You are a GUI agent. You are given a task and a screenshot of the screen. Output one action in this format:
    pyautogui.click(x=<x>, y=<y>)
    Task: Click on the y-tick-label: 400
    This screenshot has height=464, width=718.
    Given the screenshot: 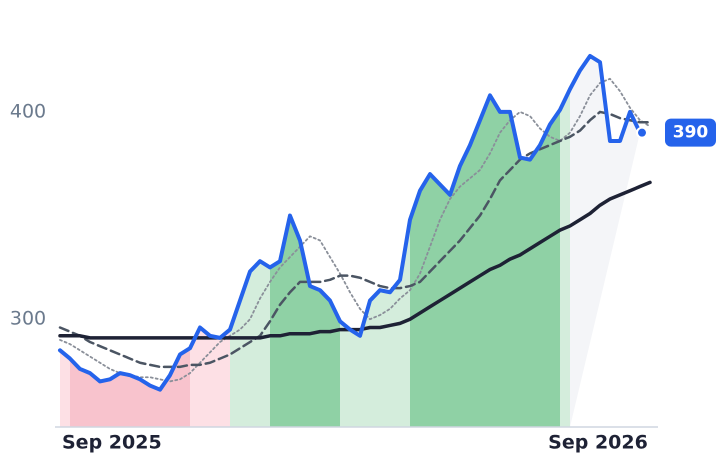 What is the action you would take?
    pyautogui.click(x=28, y=111)
    